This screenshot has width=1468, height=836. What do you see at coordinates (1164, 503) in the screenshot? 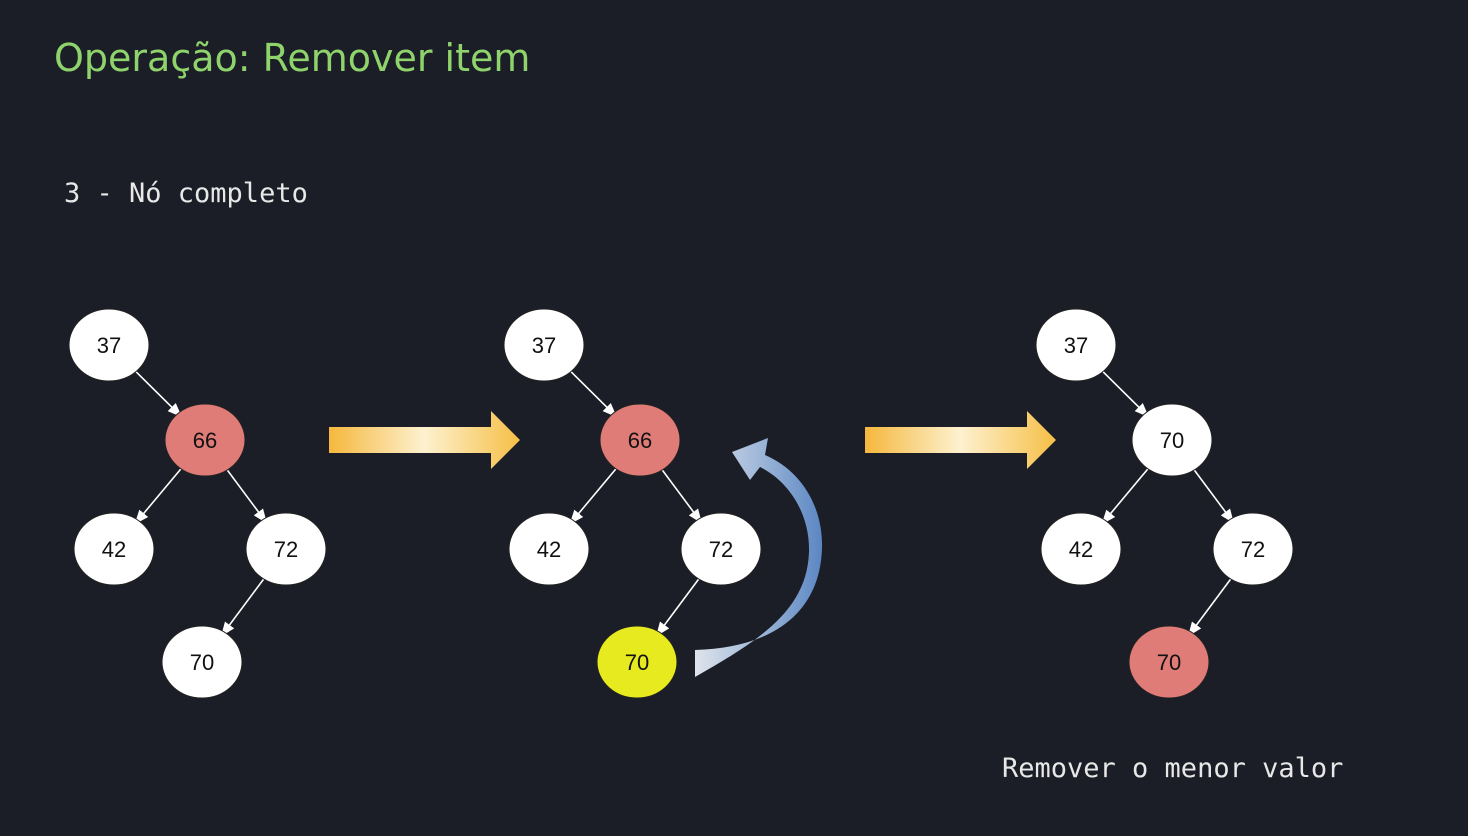
I see `tree-3: 37 70 42 72 70` at bounding box center [1164, 503].